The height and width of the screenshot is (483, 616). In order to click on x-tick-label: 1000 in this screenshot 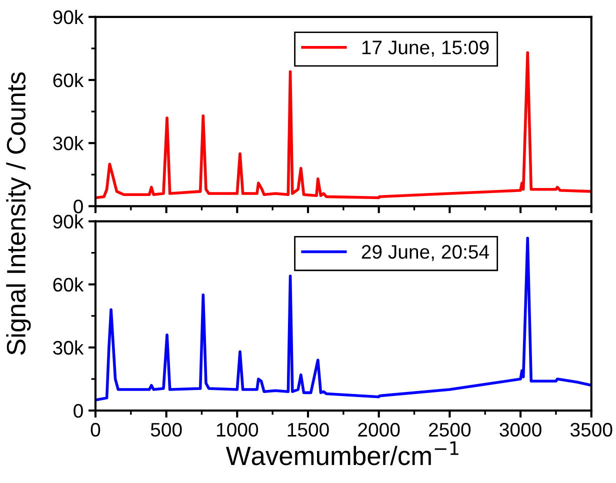, I will do `click(237, 429)`.